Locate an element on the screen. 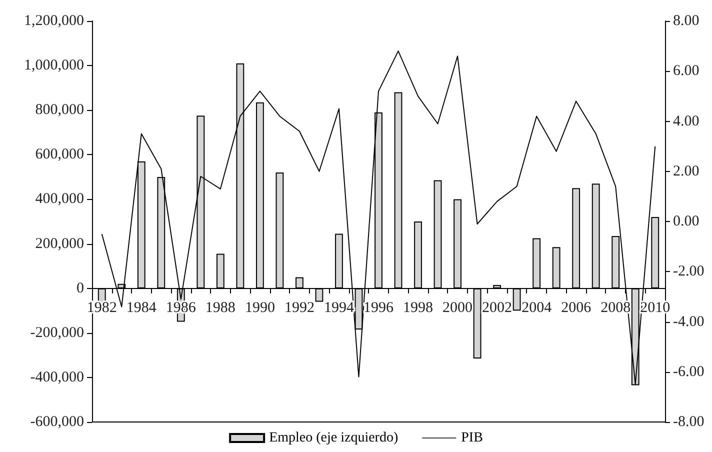 The height and width of the screenshot is (452, 712). y2-tick-label: 2.00 is located at coordinates (686, 171).